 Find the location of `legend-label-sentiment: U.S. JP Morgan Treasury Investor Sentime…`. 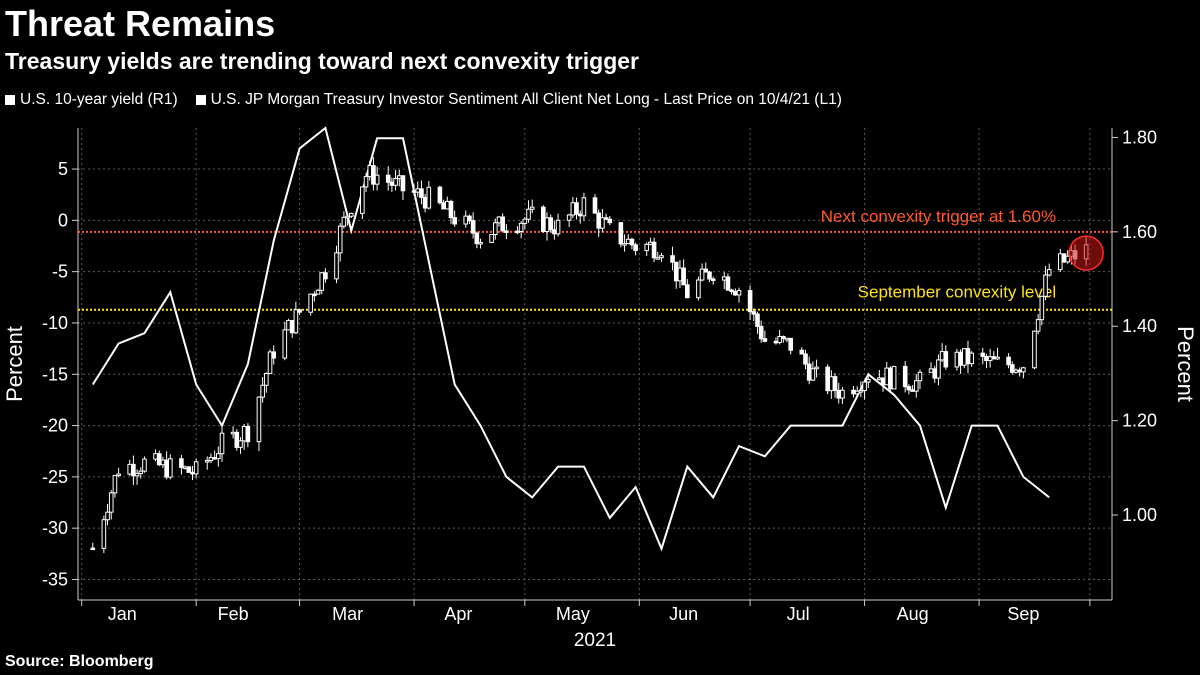

legend-label-sentiment: U.S. JP Morgan Treasury Investor Sentime… is located at coordinates (526, 99).